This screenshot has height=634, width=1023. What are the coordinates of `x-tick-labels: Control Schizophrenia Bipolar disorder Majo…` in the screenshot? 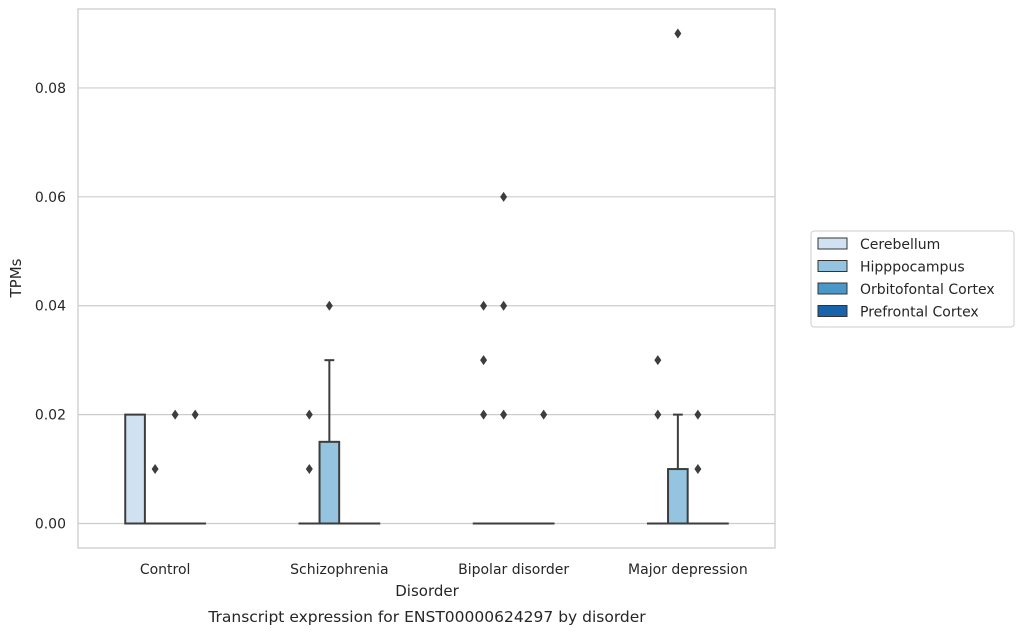 It's located at (444, 570).